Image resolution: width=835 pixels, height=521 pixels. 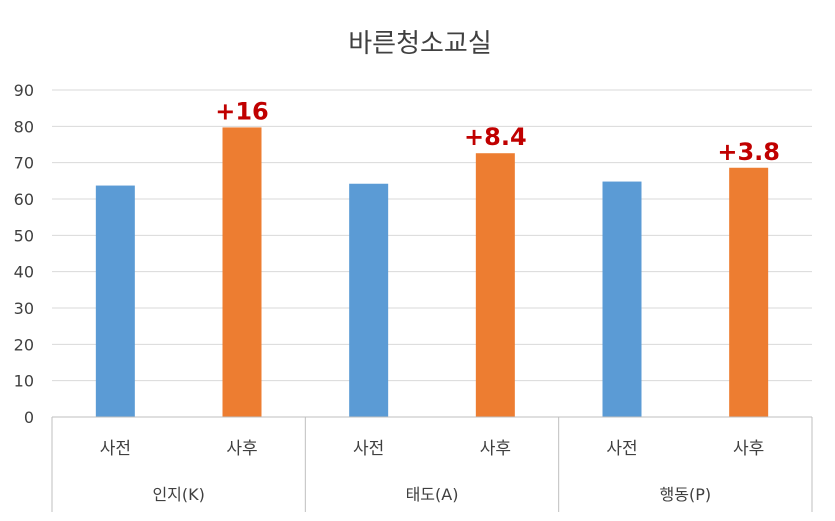 What do you see at coordinates (24, 235) in the screenshot?
I see `y-tick-label: 50` at bounding box center [24, 235].